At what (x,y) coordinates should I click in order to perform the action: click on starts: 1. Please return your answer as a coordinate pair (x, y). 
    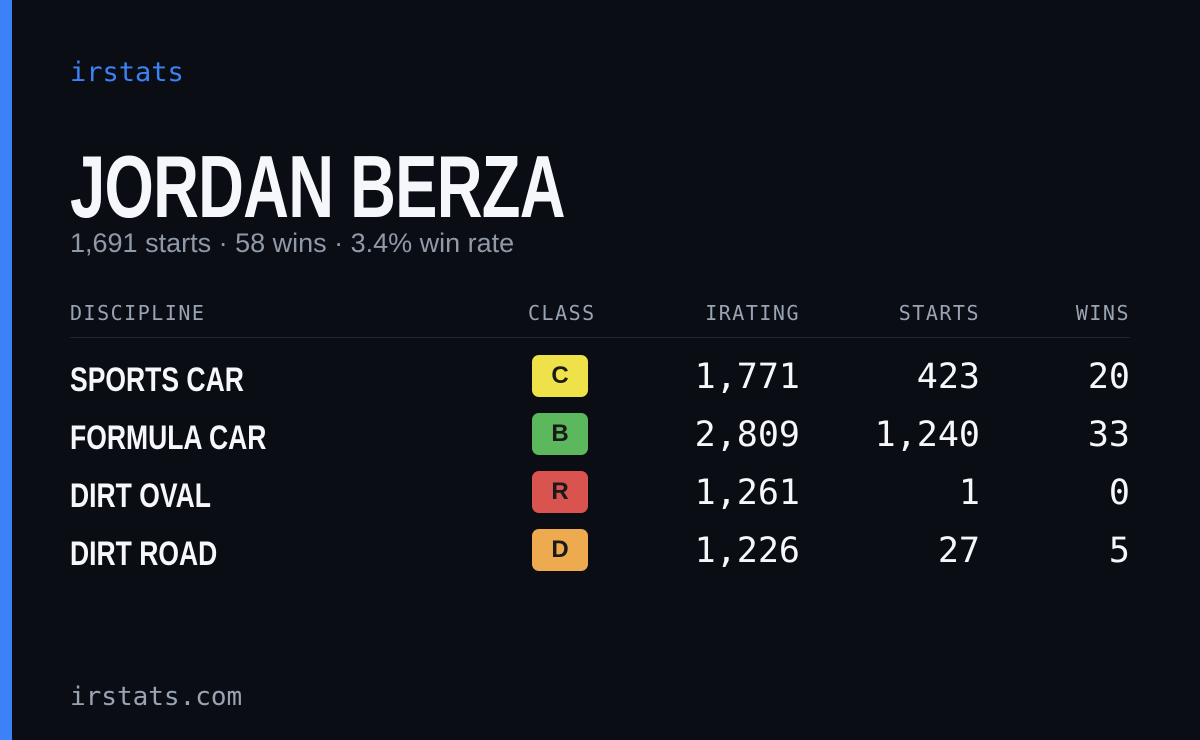
    Looking at the image, I should click on (969, 493).